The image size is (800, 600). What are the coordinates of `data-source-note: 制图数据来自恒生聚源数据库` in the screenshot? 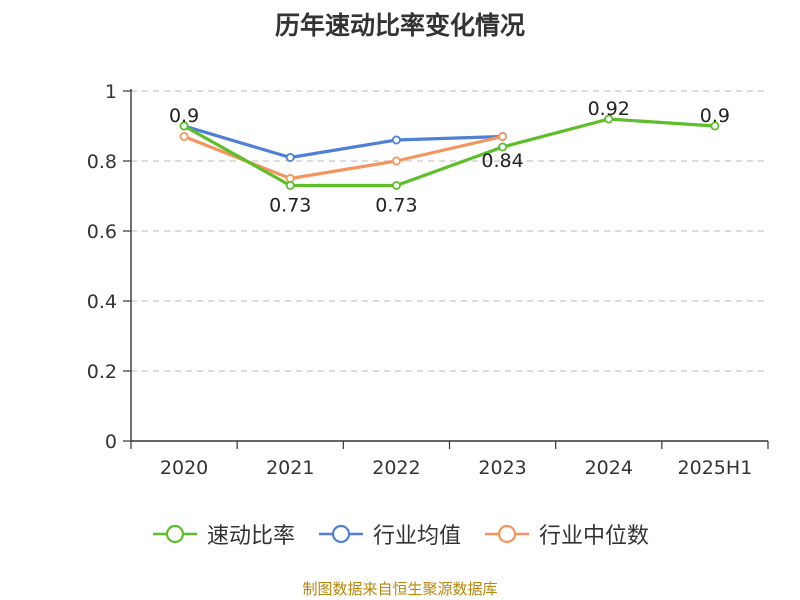 It's located at (400, 589).